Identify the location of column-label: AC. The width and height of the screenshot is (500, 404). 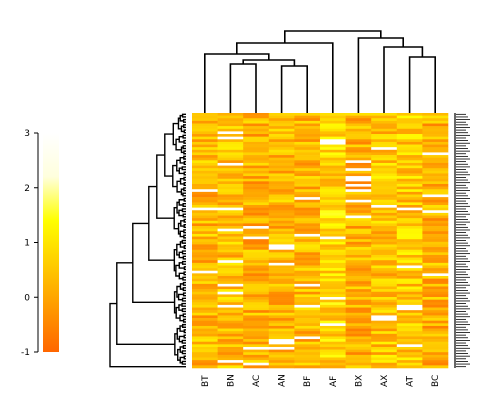
(257, 381).